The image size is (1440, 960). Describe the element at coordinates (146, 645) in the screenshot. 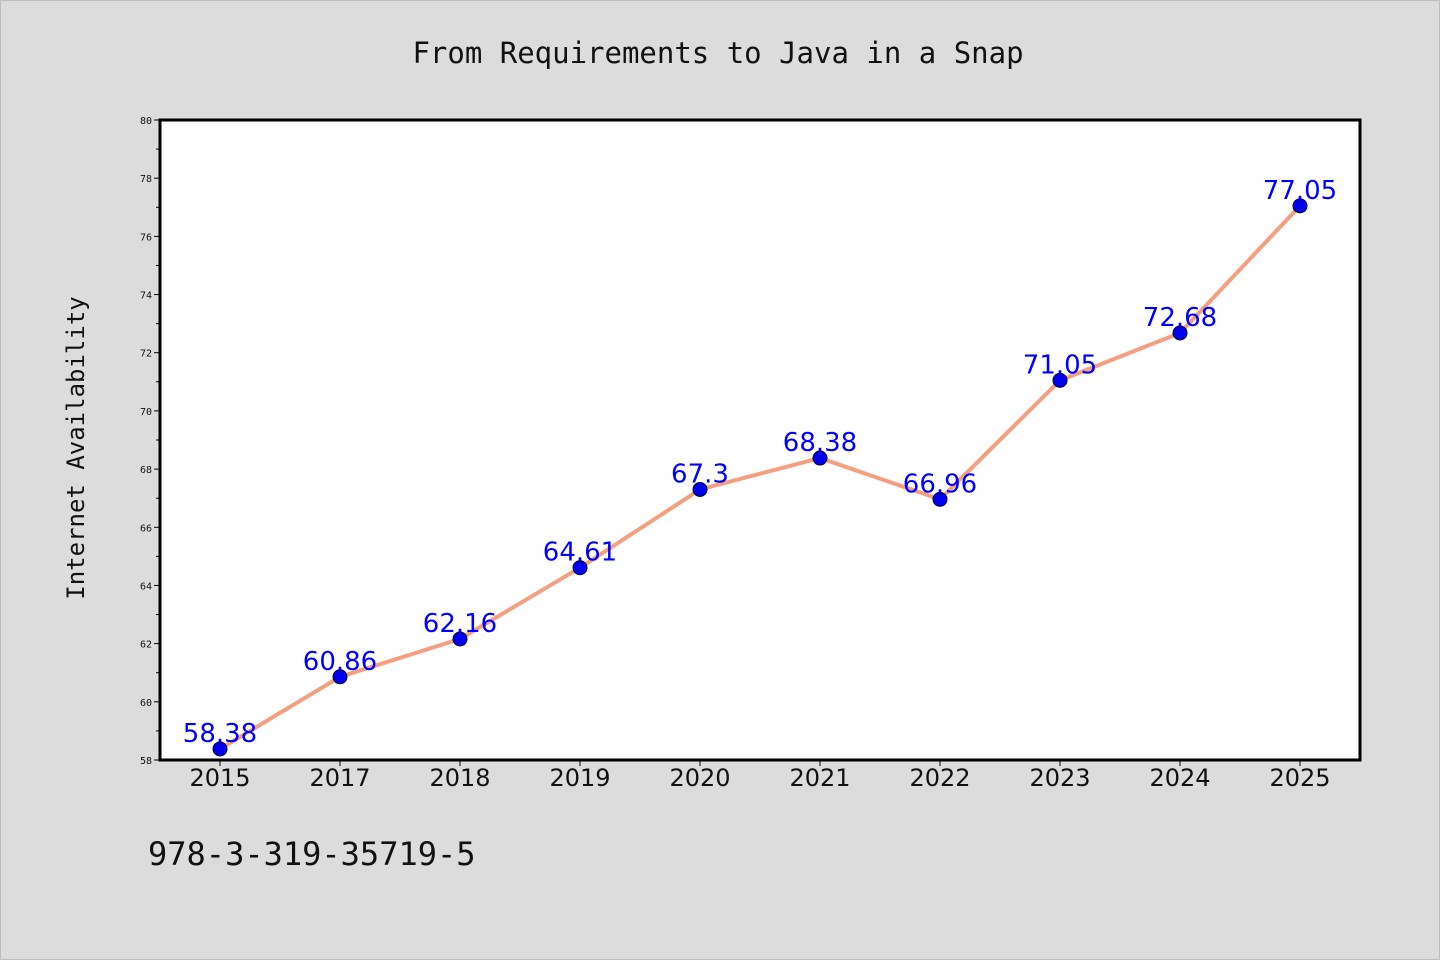

I see `y-tick-label: 62` at that location.